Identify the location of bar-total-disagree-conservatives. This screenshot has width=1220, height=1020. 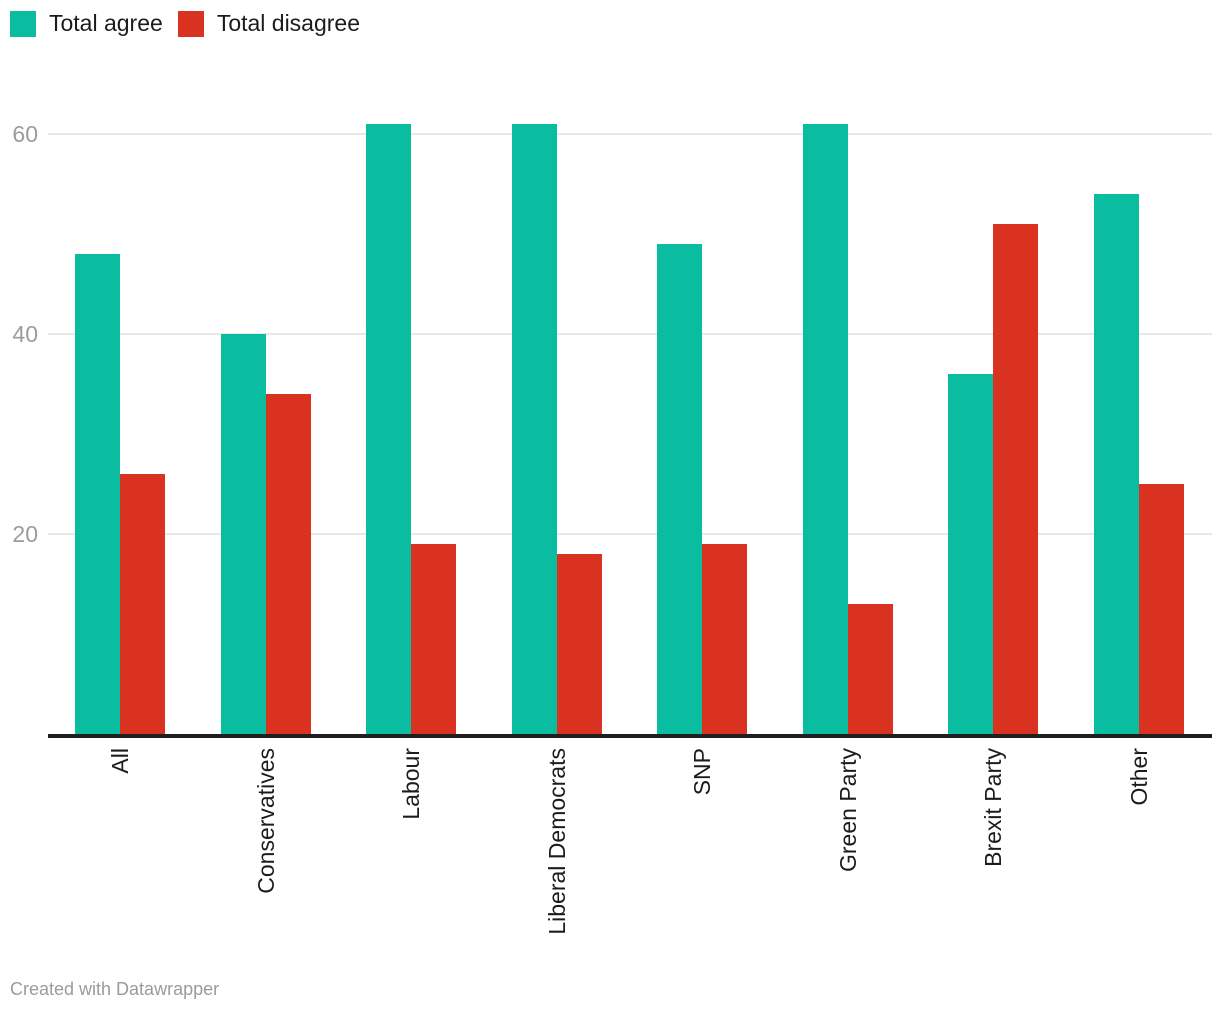
(288, 564).